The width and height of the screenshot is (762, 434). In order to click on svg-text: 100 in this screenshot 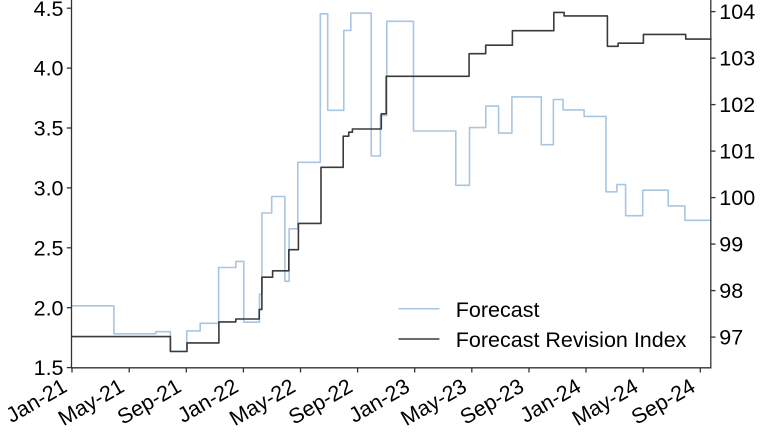, I will do `click(737, 198)`.